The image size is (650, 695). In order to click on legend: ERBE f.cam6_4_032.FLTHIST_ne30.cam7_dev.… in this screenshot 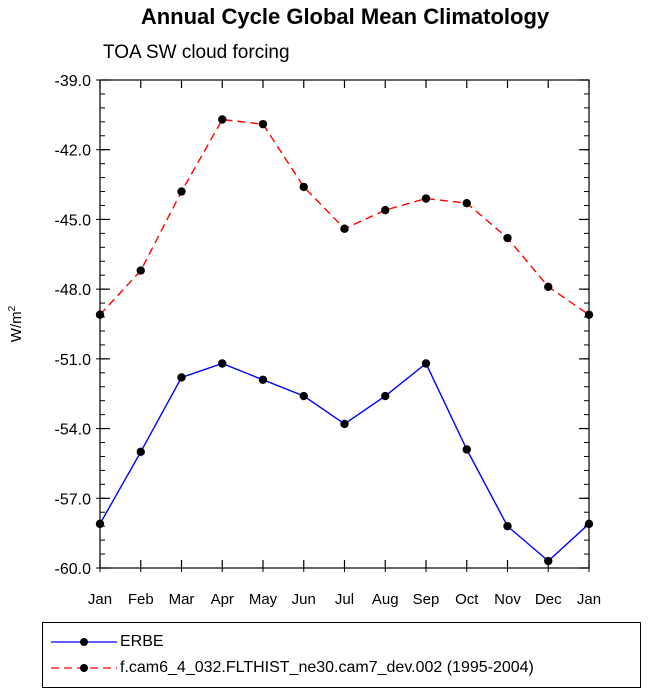, I will do `click(341, 655)`.